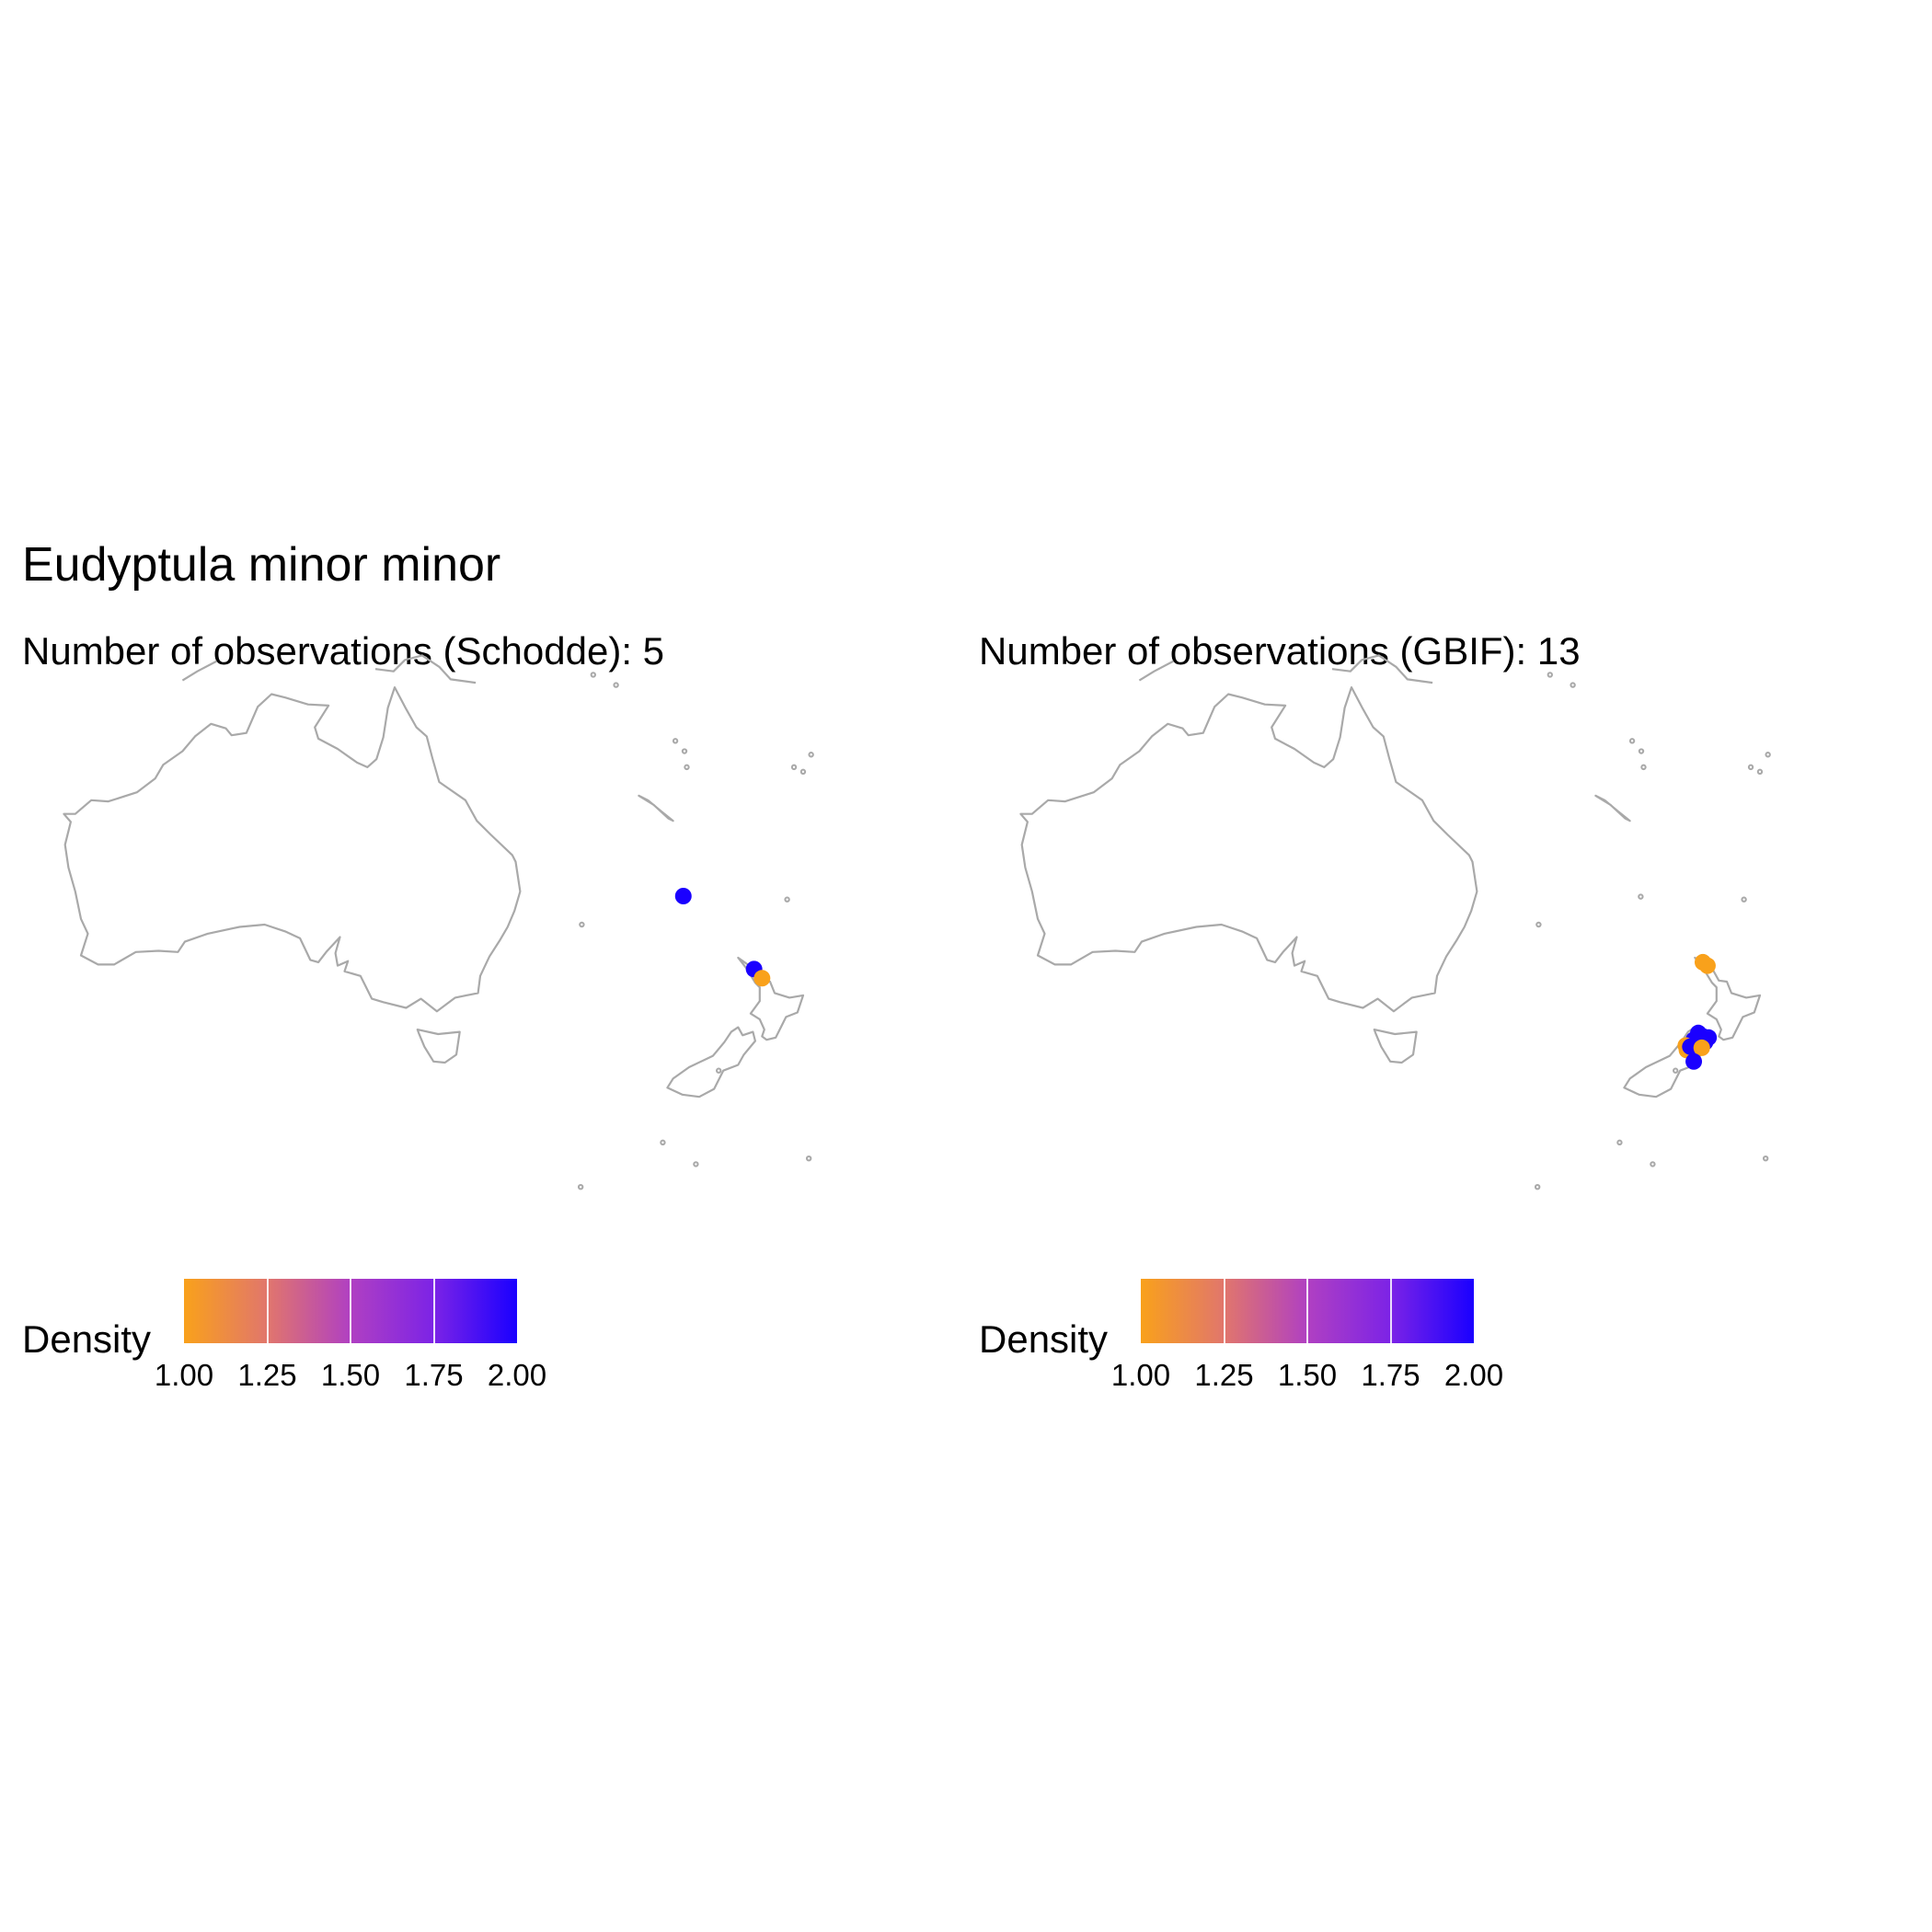  I want to click on panel-subtitle: Number of observations (GBIF): 13, so click(1280, 651).